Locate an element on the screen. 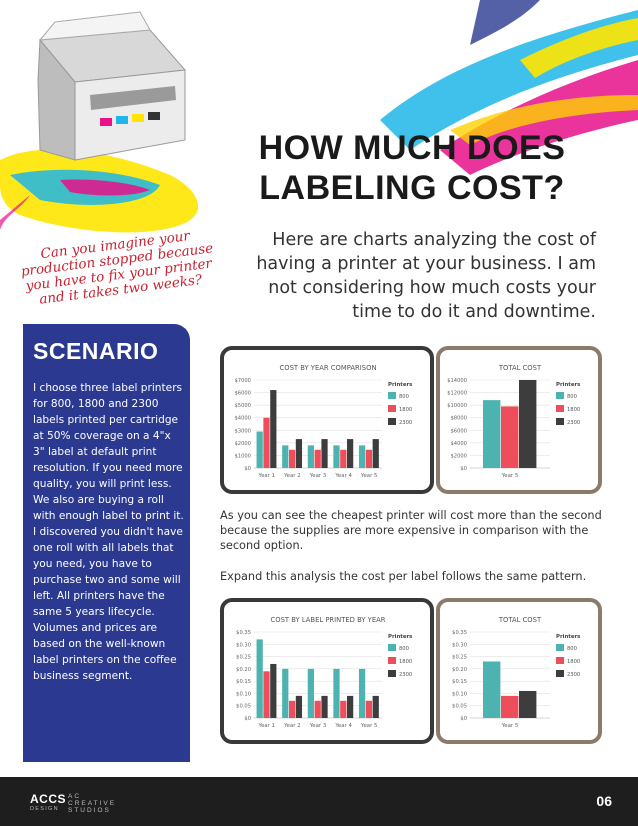 The width and height of the screenshot is (638, 826). footer-bar: ACCS DESIGN AC CREATIVE STUDIOS 06 is located at coordinates (319, 801).